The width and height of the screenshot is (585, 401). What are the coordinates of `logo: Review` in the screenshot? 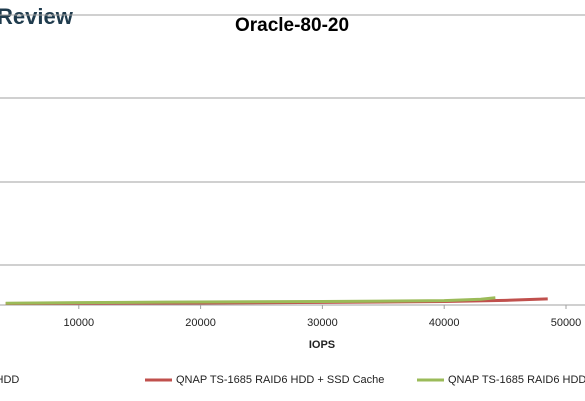 It's located at (37, 16).